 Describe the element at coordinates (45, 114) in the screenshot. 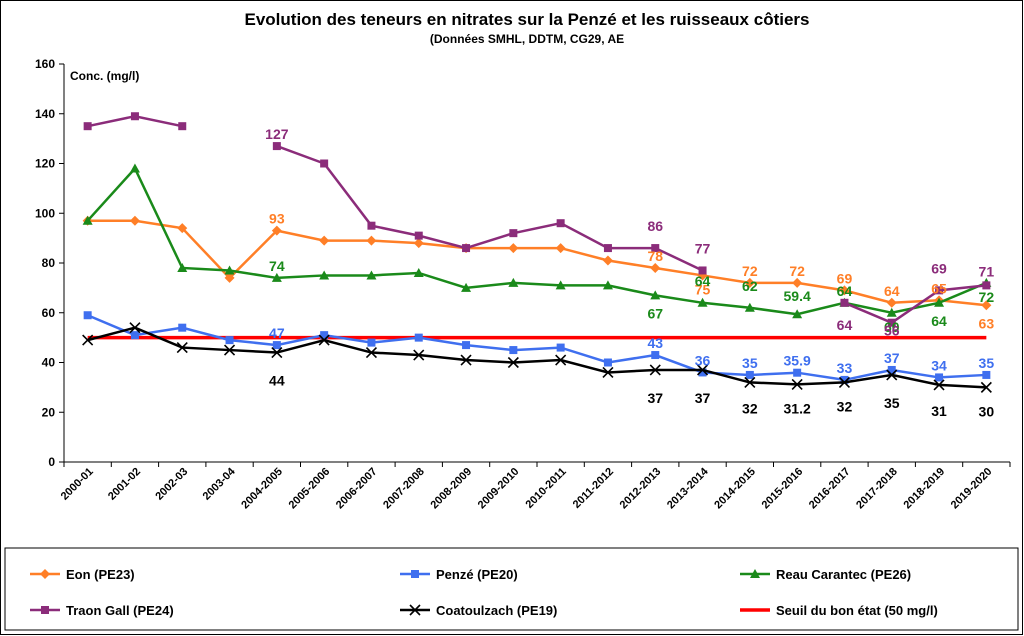

I see `y-tick-label: 140` at that location.